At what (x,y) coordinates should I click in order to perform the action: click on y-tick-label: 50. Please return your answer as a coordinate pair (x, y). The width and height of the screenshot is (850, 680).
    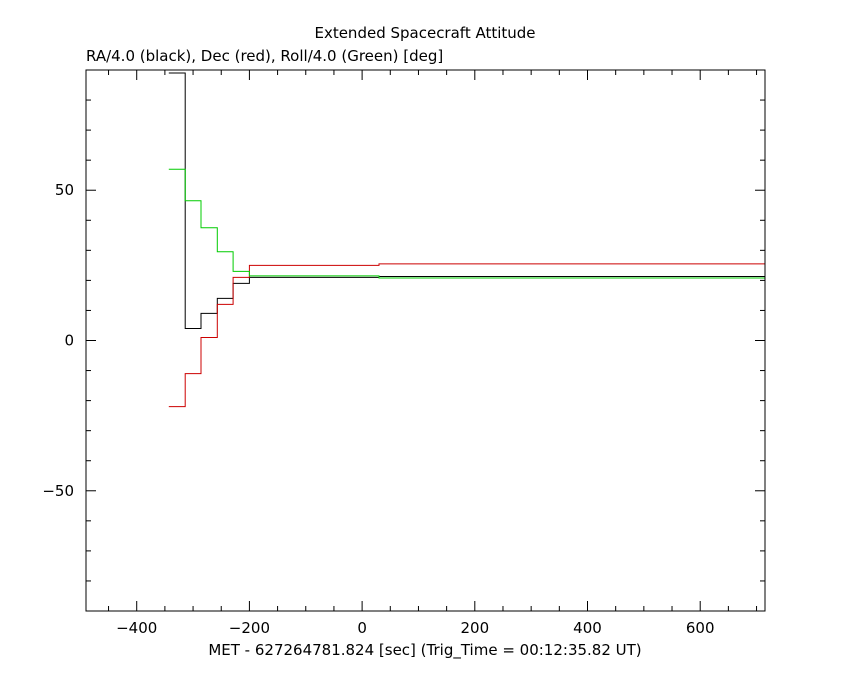
    Looking at the image, I should click on (64, 190).